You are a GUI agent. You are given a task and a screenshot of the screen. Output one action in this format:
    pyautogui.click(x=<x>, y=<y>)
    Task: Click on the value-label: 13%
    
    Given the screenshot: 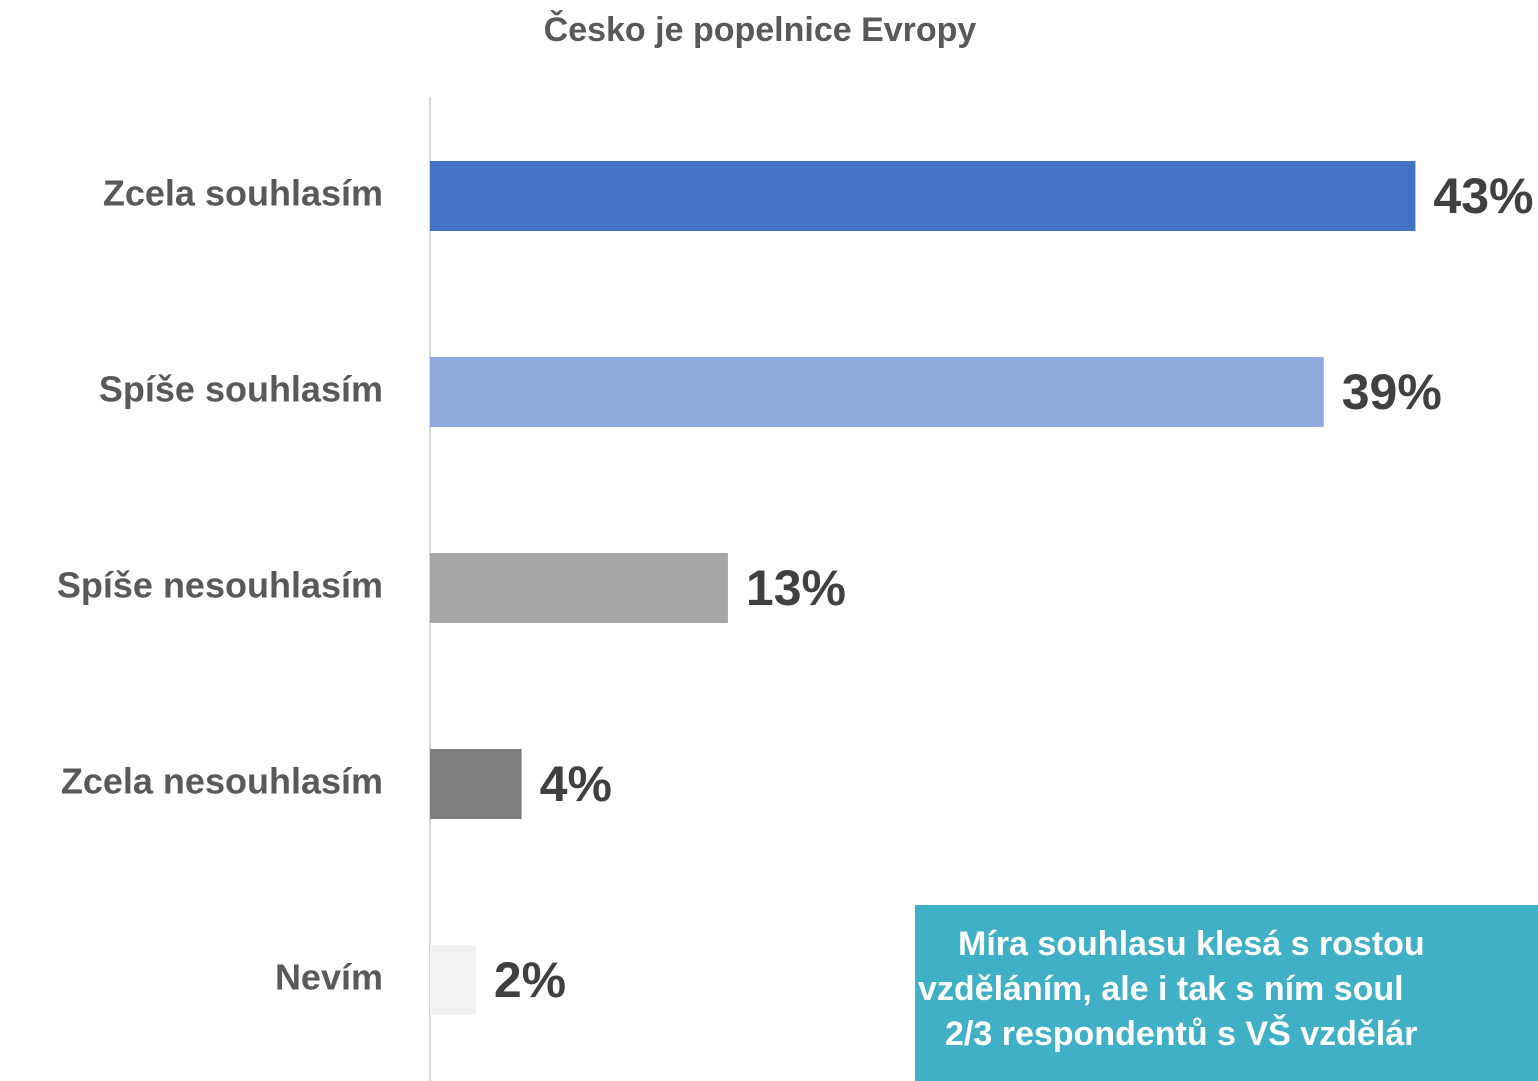 What is the action you would take?
    pyautogui.click(x=796, y=588)
    